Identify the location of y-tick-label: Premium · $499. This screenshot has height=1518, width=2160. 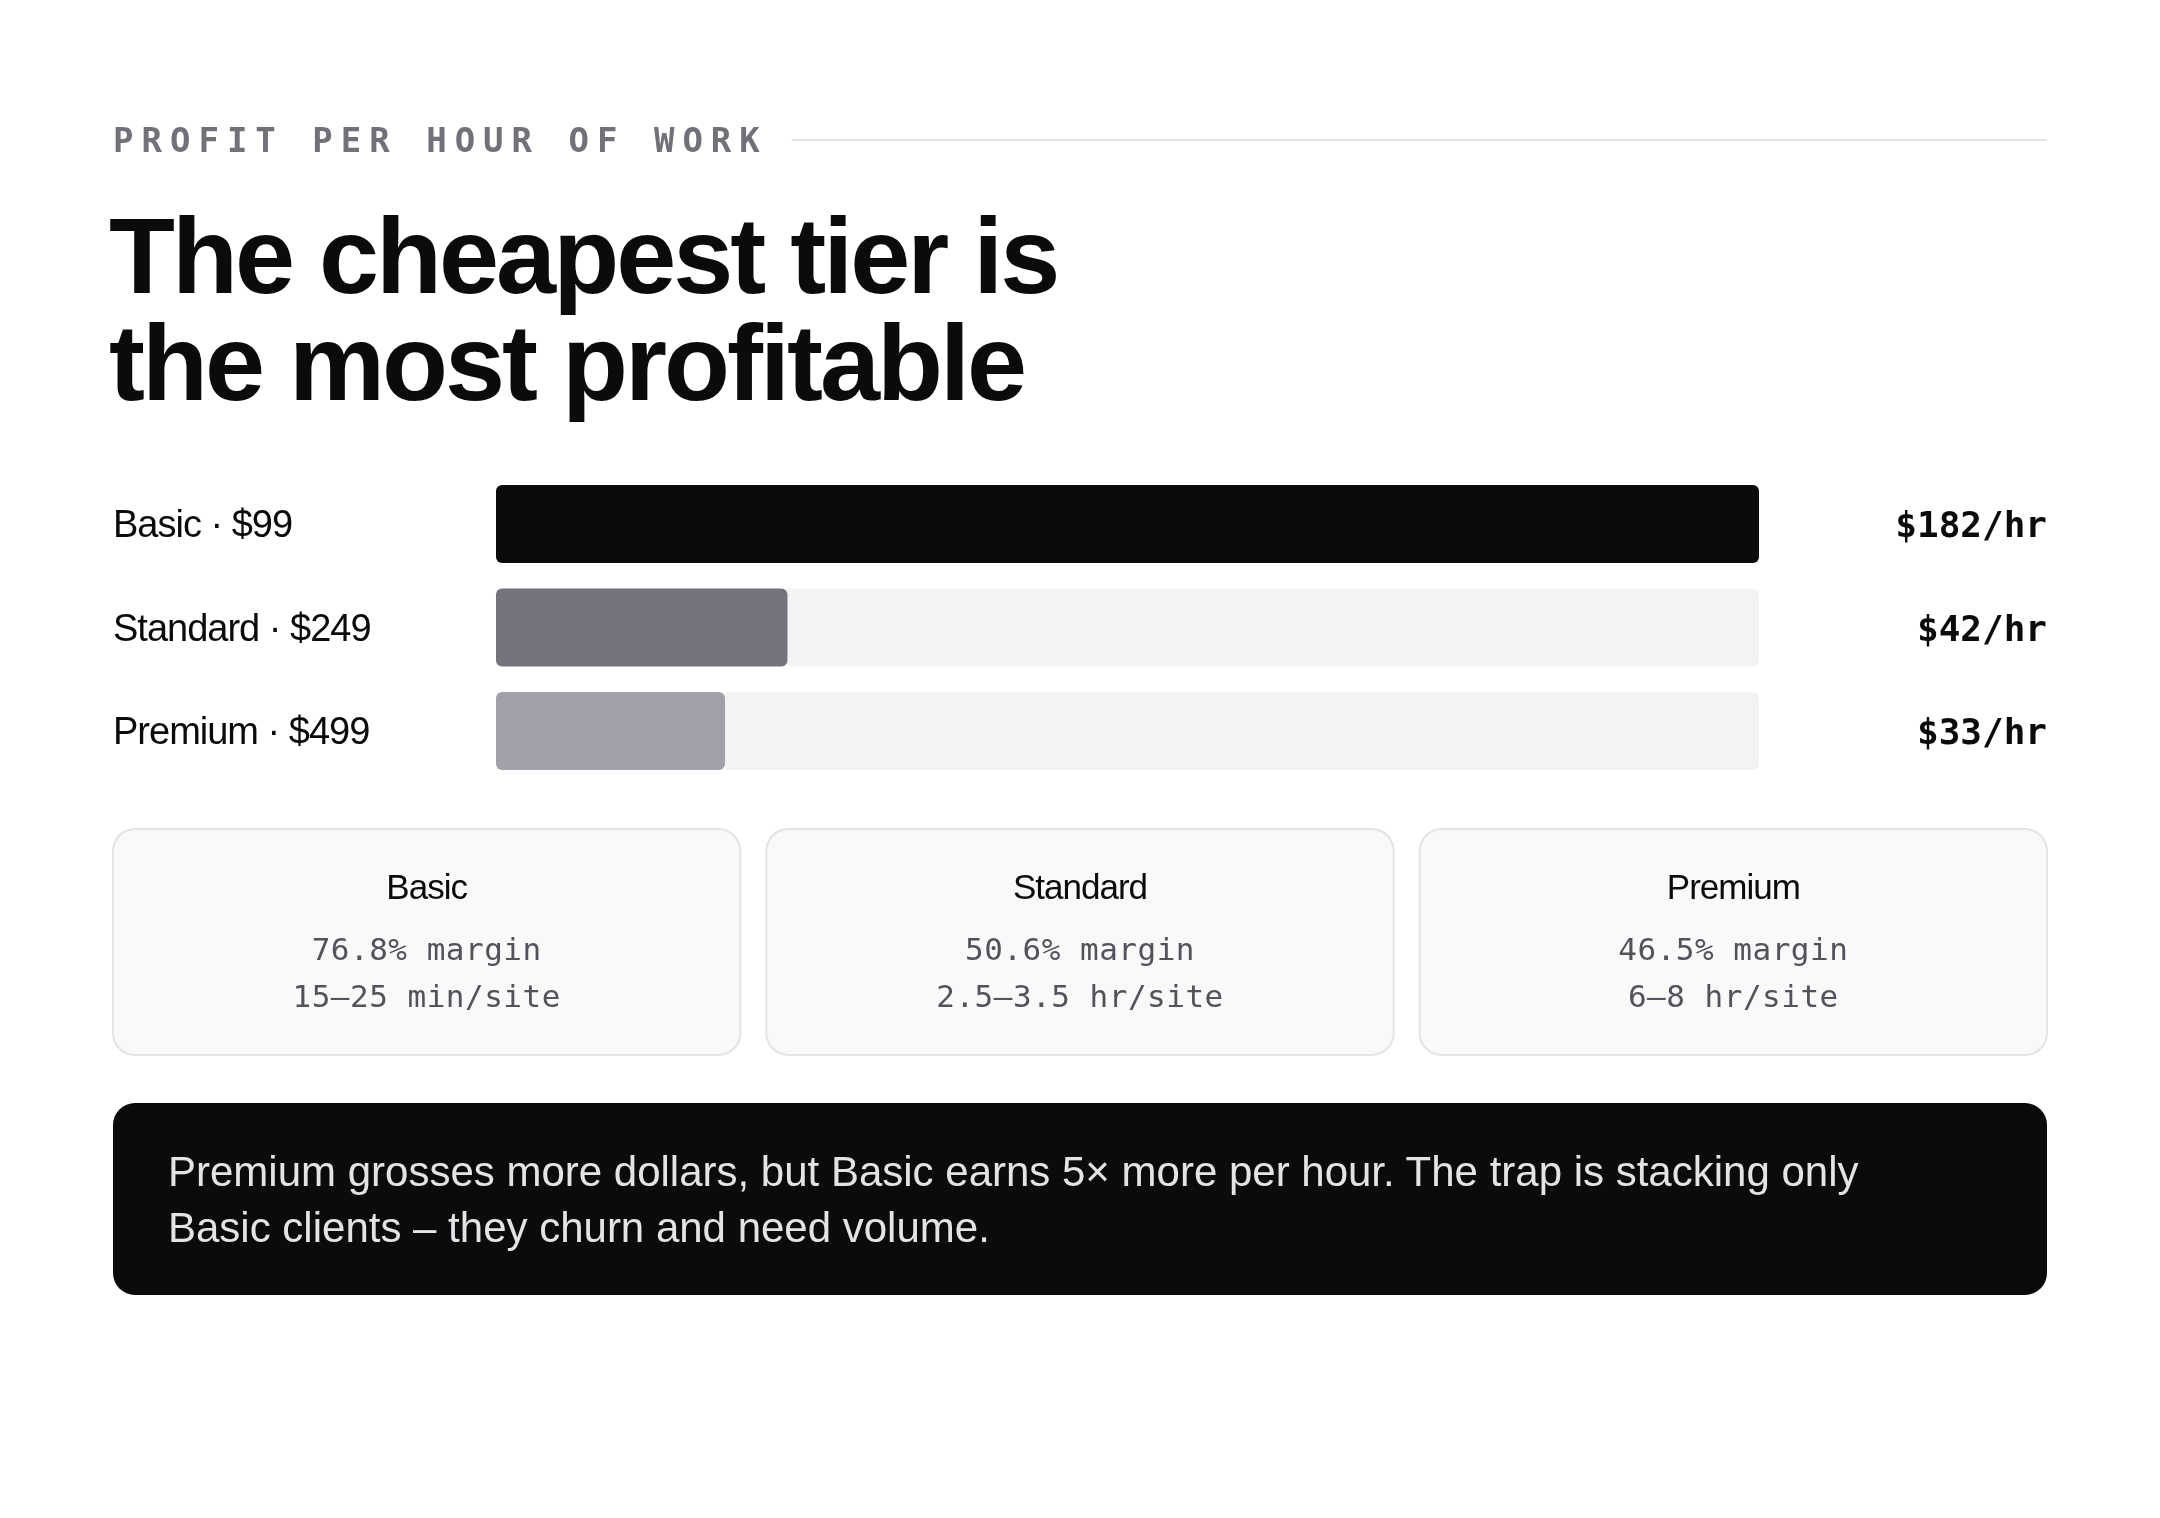
(241, 731).